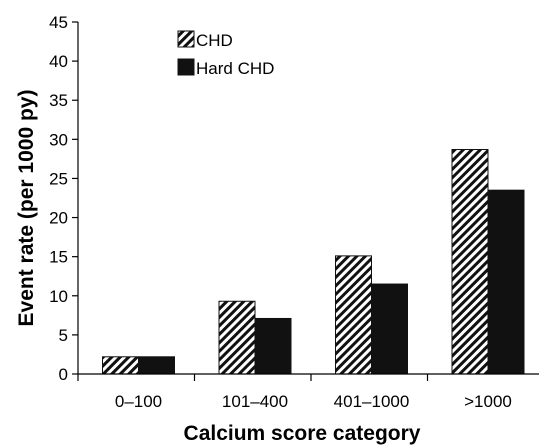  I want to click on y-ticks: 0 5 10 15 20 25 30 35 40 45, so click(63, 198).